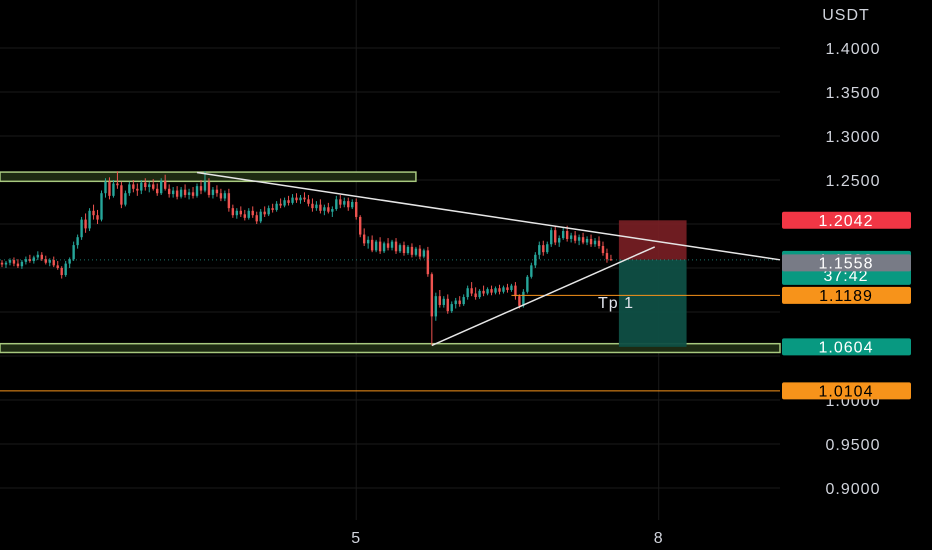 This screenshot has width=932, height=550. Describe the element at coordinates (356, 538) in the screenshot. I see `time-tick-label: 5` at that location.